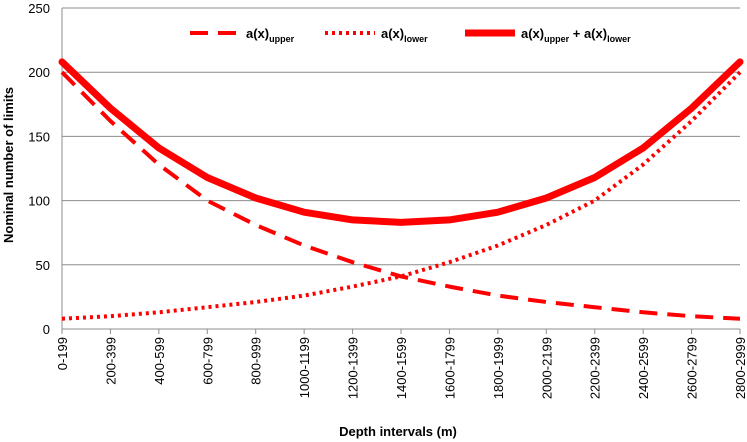  I want to click on x-tick-label: 1200-1399, so click(353, 368).